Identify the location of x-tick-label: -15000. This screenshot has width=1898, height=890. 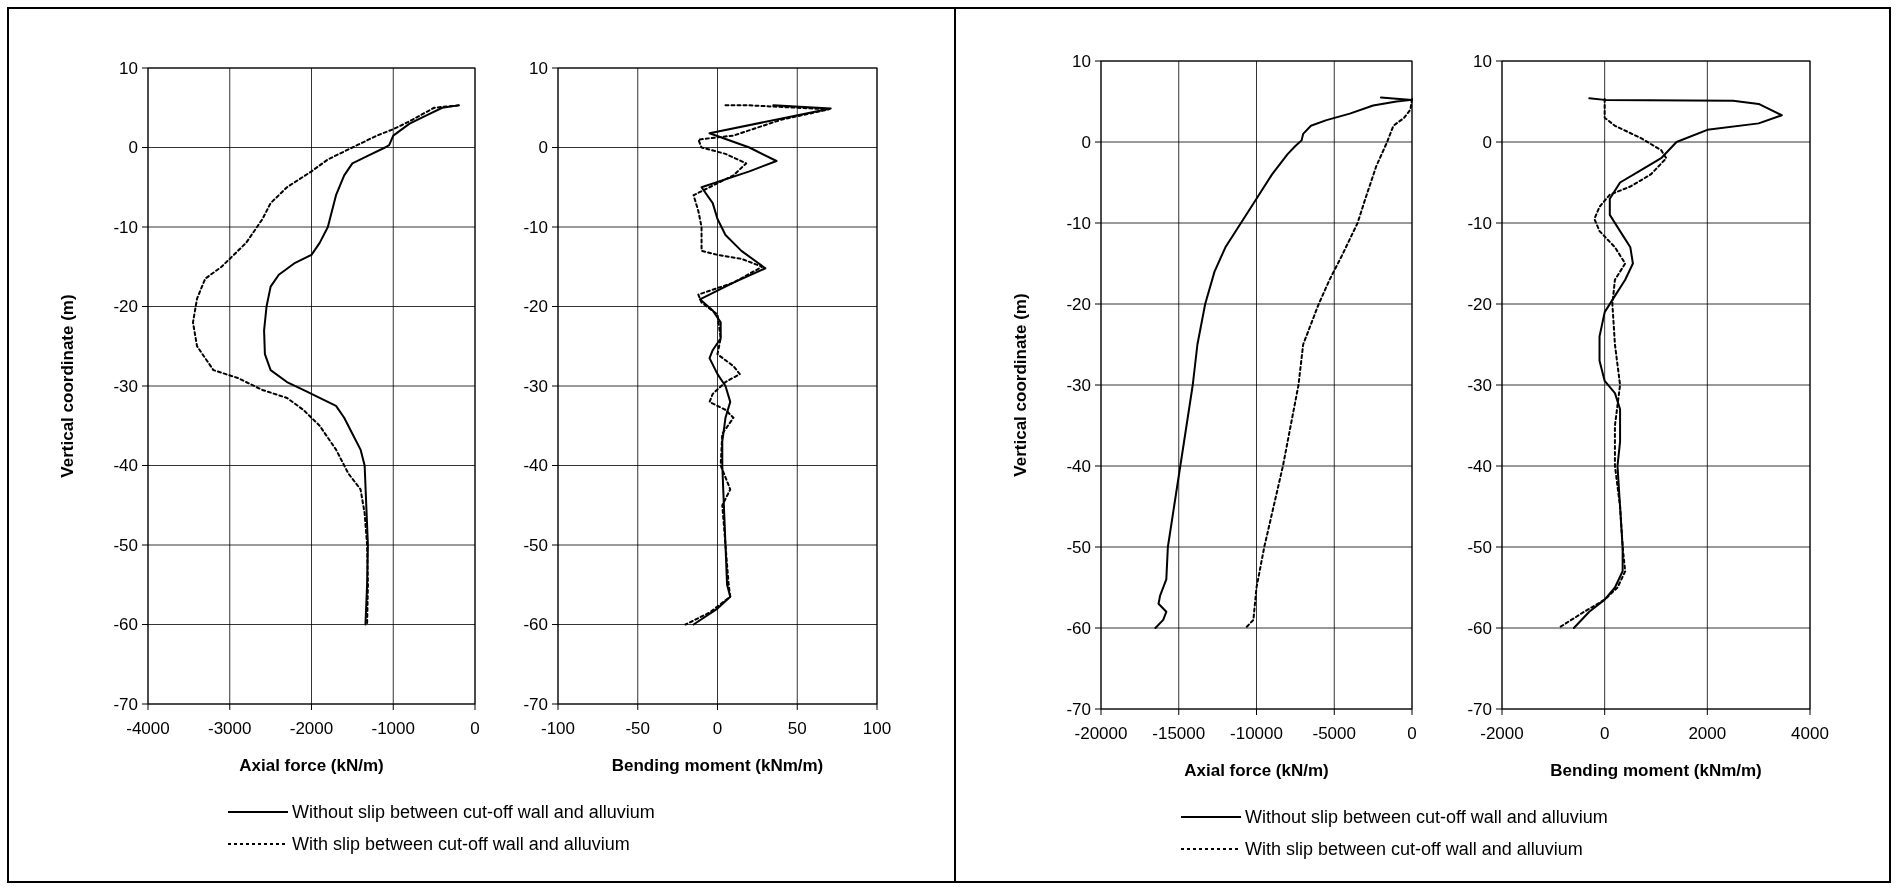
(1179, 733).